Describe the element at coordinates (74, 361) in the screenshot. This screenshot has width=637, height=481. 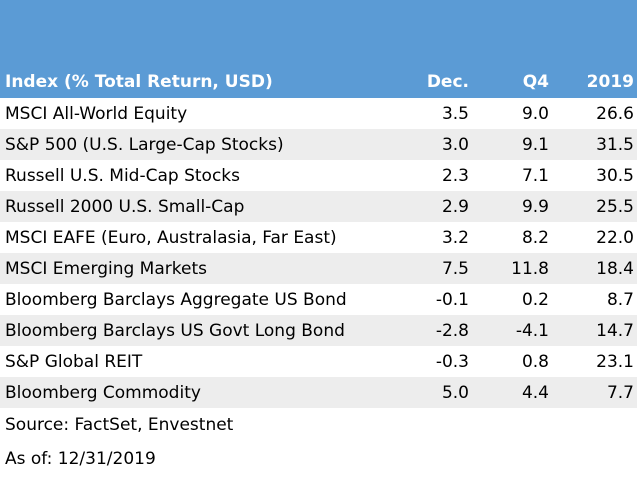
I see `index-name: S&P Global REIT` at that location.